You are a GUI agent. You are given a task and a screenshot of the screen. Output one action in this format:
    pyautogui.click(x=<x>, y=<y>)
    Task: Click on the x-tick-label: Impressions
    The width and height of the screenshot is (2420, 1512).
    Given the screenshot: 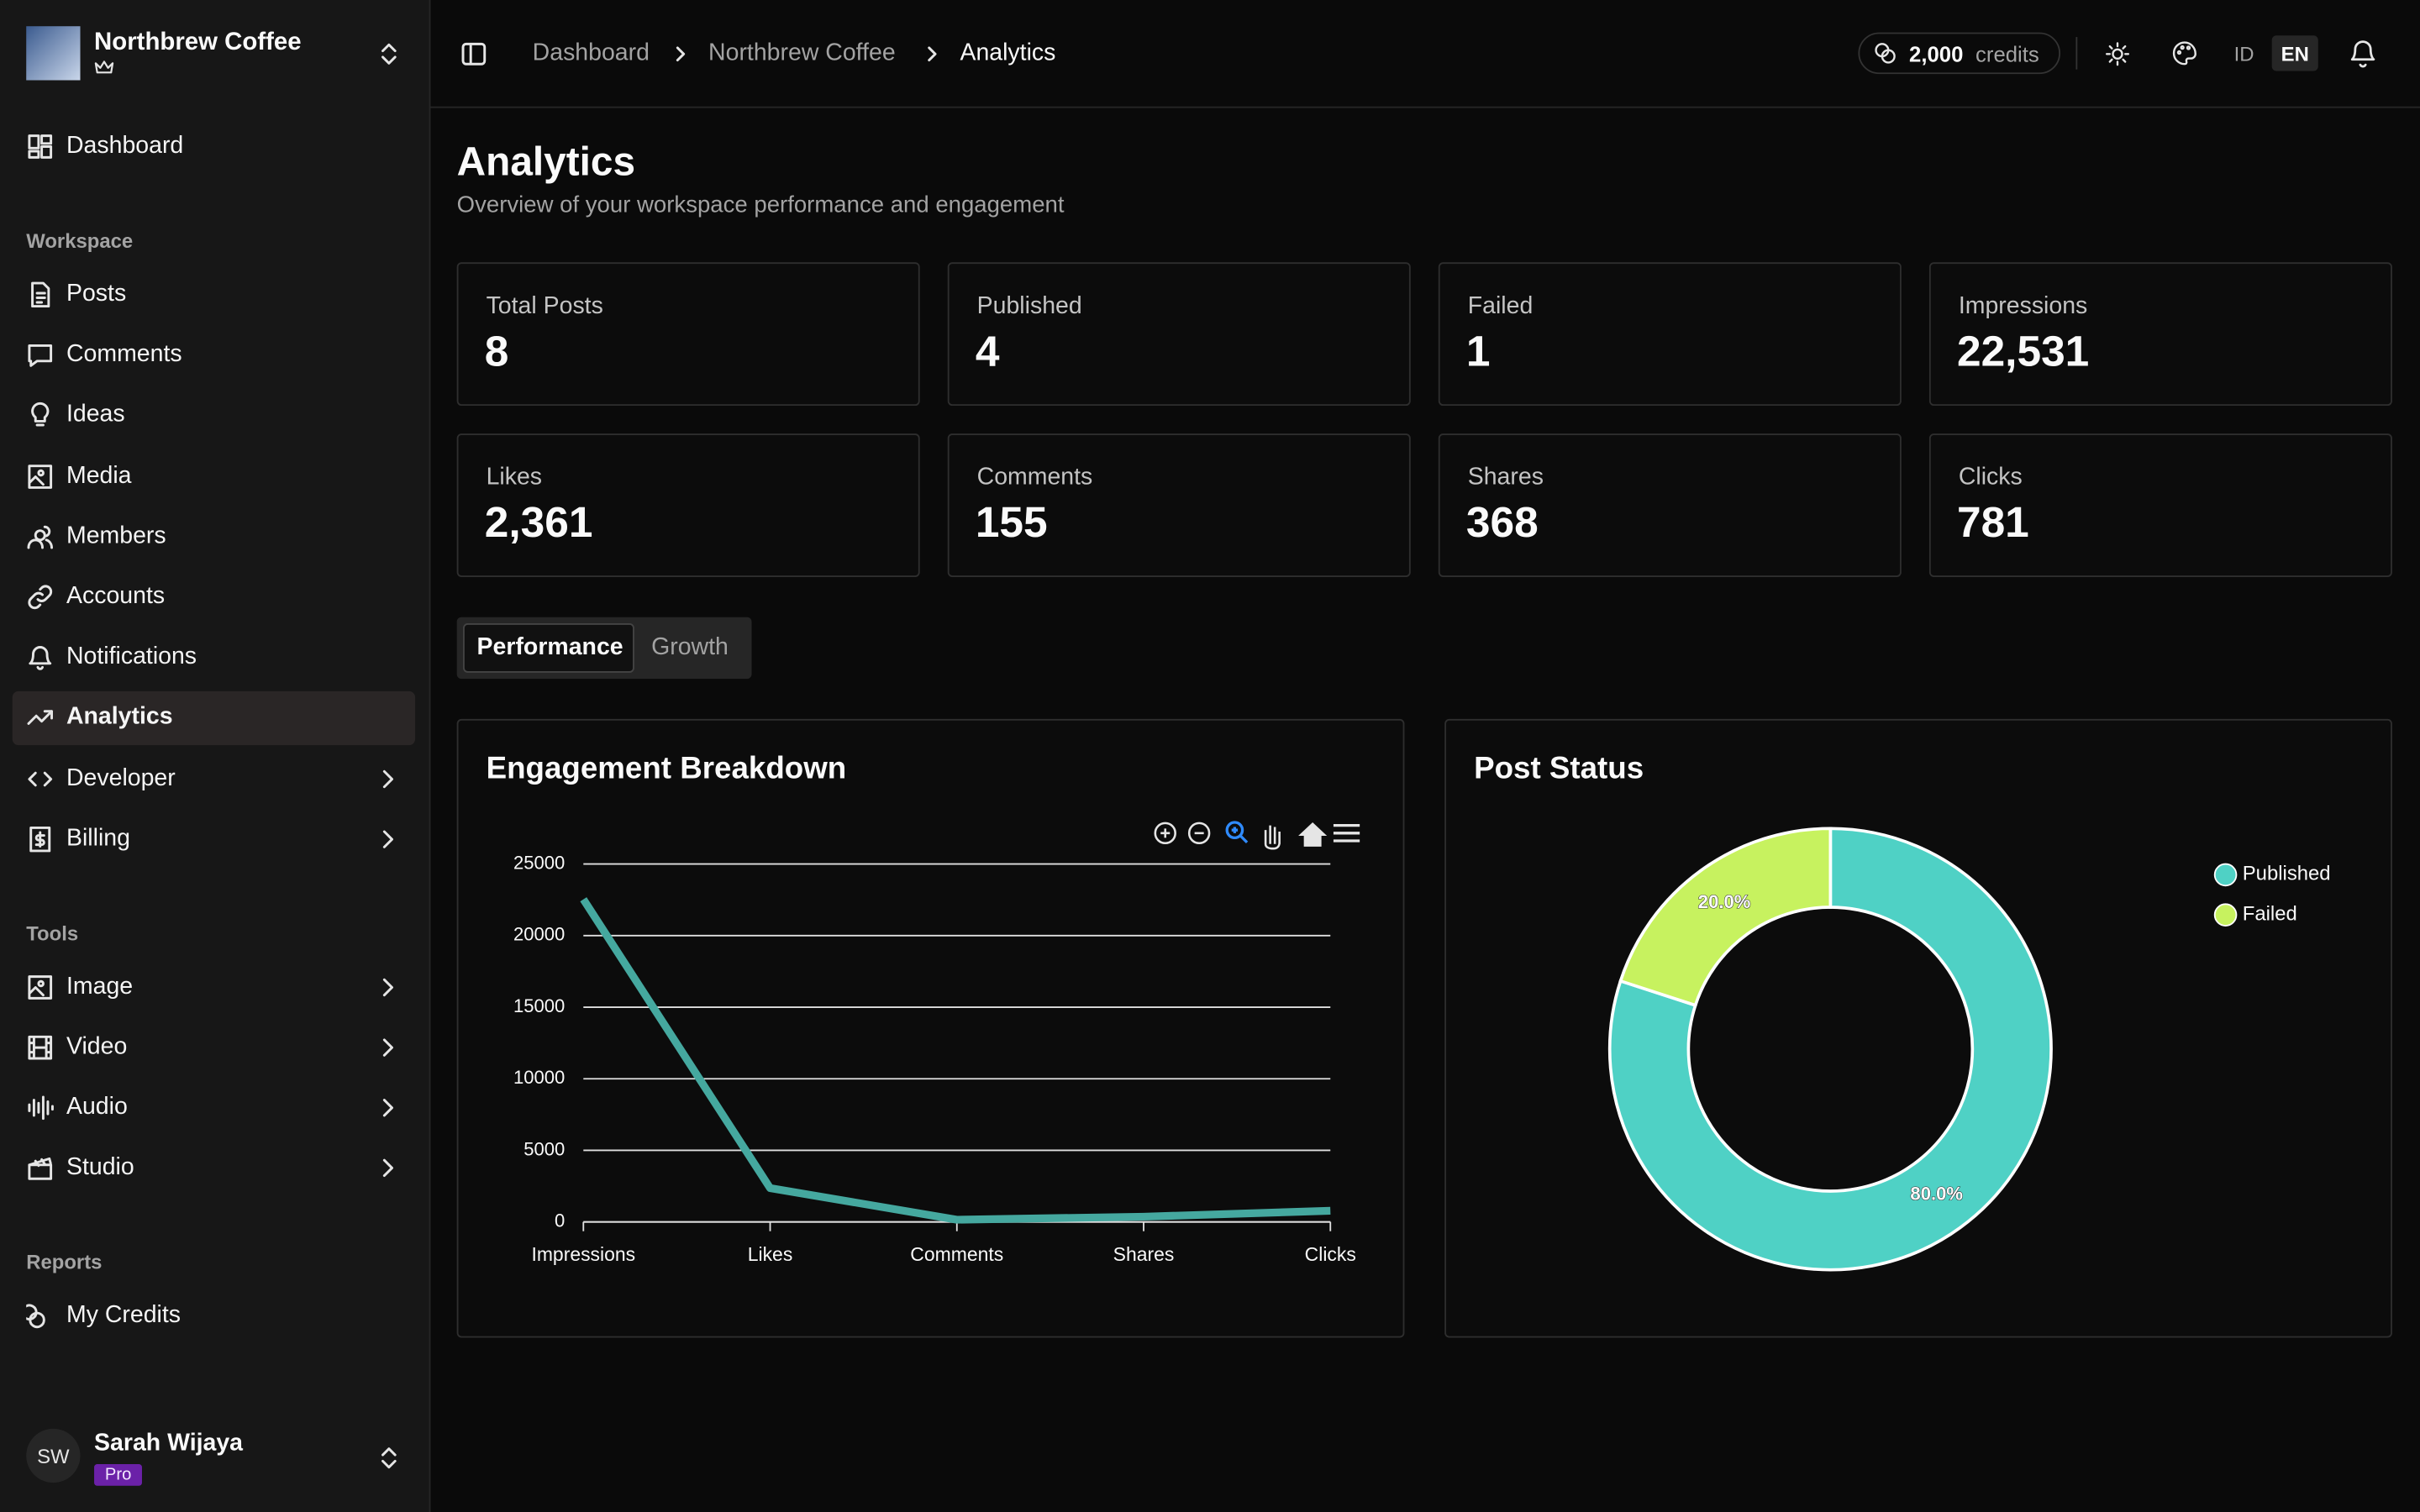 What is the action you would take?
    pyautogui.click(x=583, y=1254)
    